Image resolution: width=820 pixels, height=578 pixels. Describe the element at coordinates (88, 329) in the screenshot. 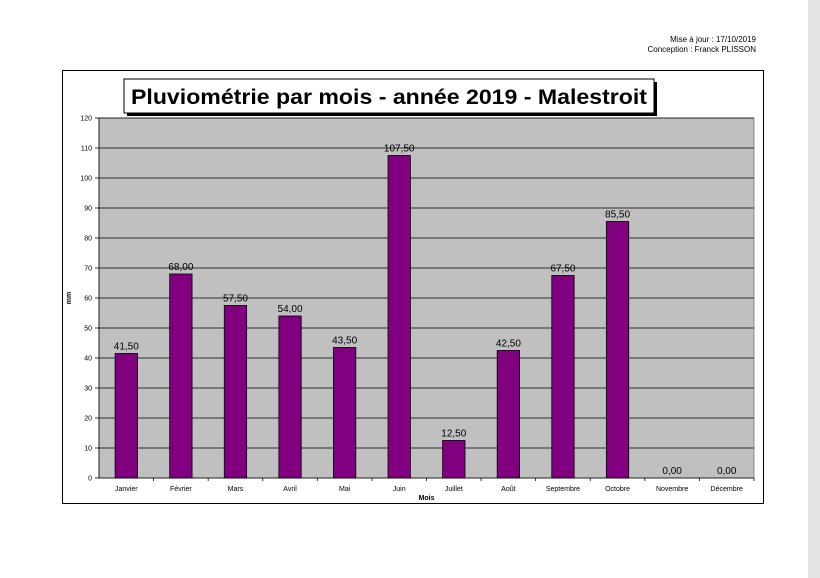

I see `y-tick-label: 50` at that location.